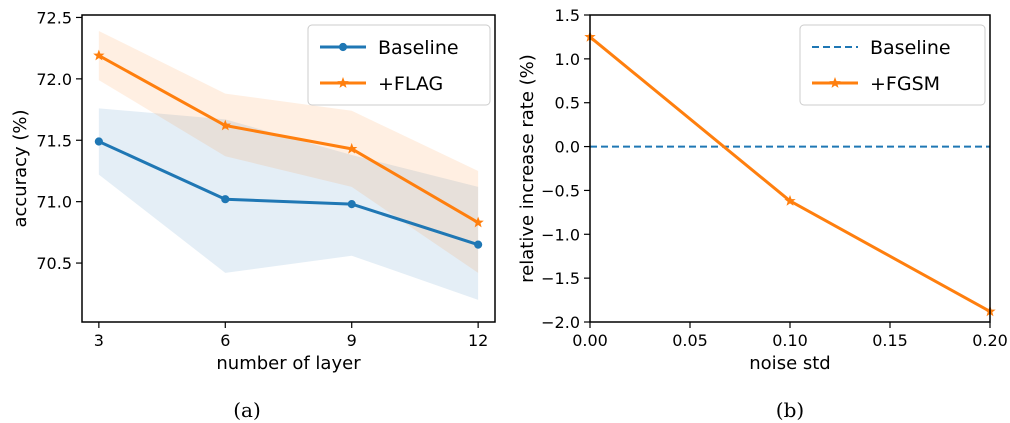  I want to click on y-tick-label: 72.0, so click(54, 79).